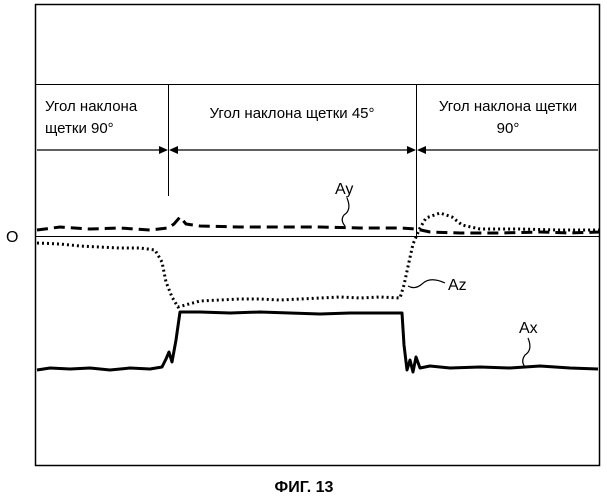 Image resolution: width=607 pixels, height=500 pixels. I want to click on az-leader-line, so click(426, 284).